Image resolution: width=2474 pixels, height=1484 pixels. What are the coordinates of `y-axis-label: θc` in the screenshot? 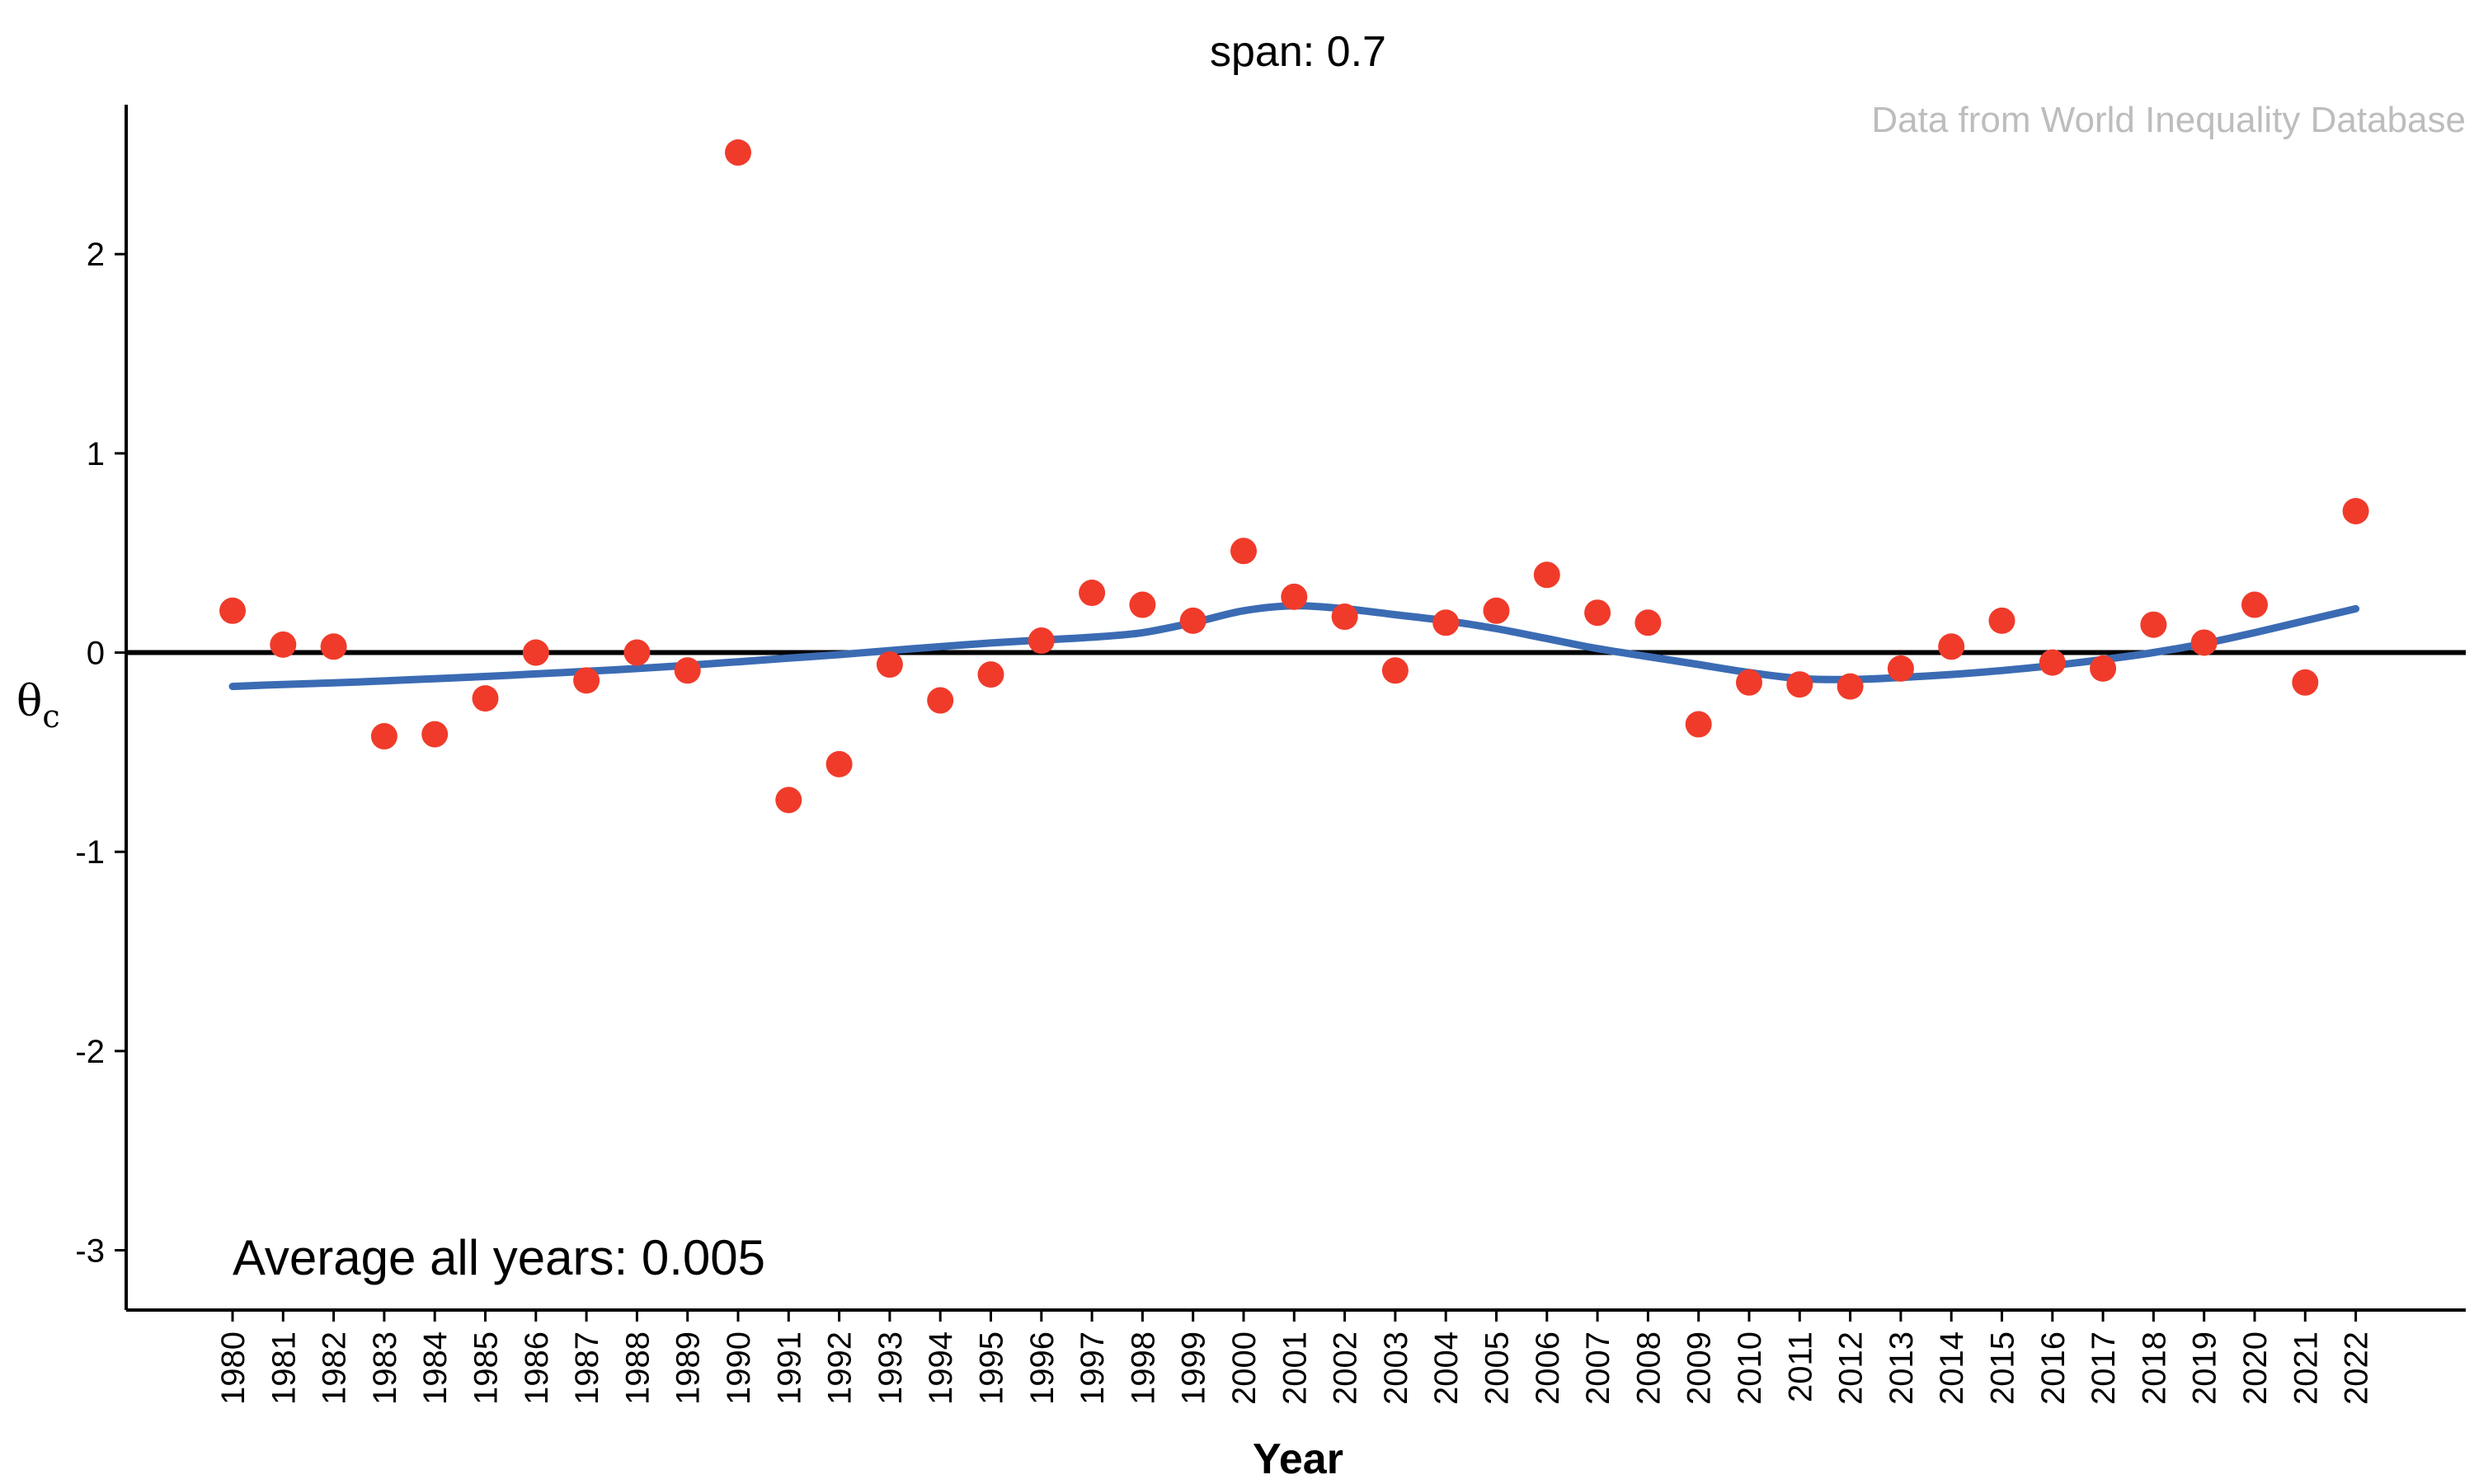 It's located at (38, 706).